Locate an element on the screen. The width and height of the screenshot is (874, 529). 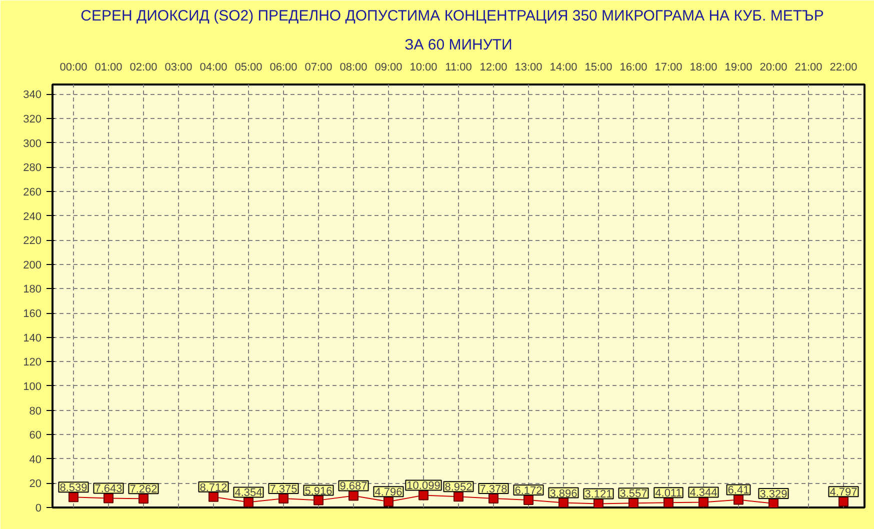
y-tick-label: 0 is located at coordinates (38, 508).